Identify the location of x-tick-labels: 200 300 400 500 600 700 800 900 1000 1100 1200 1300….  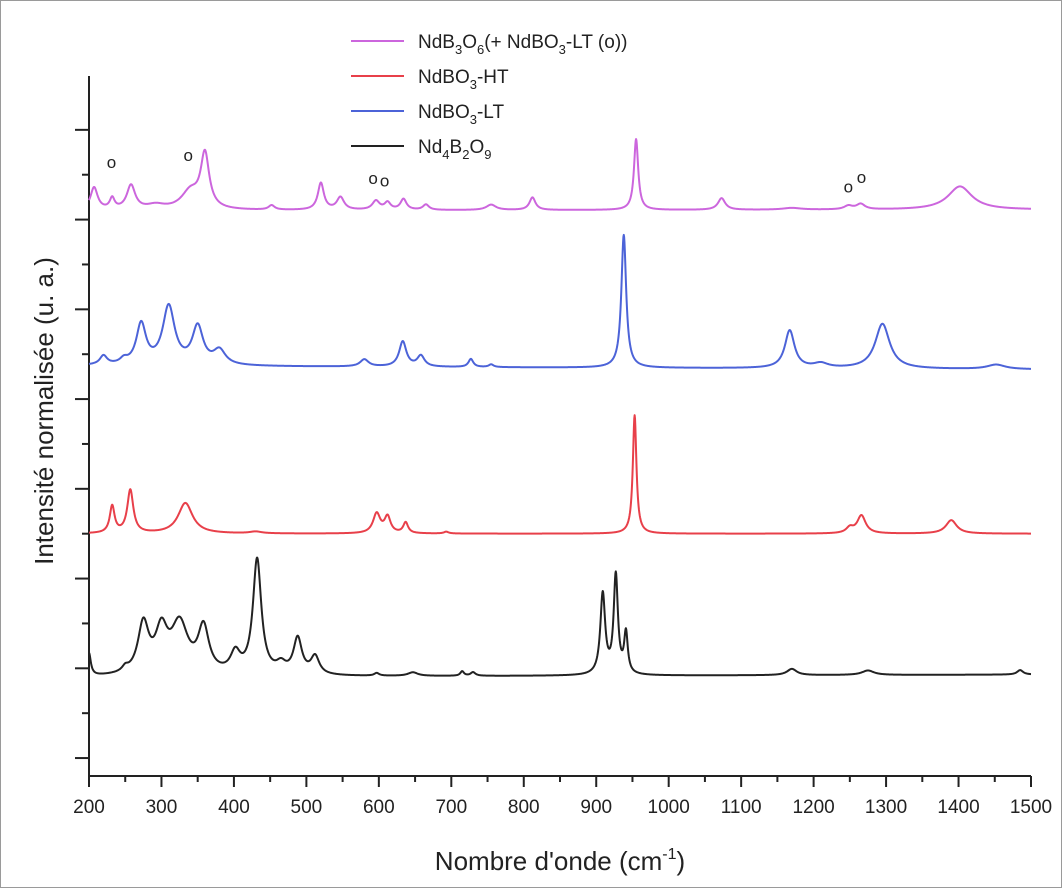
(562, 807).